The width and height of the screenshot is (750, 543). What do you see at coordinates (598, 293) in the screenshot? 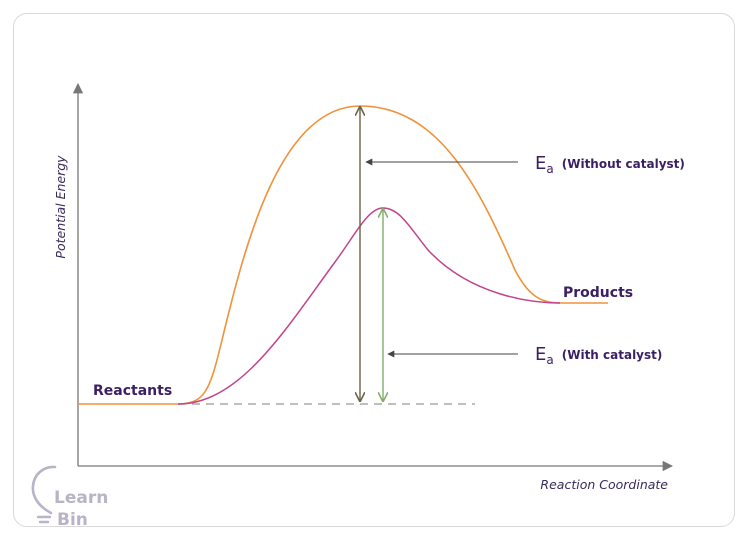
I see `products-label: Products` at bounding box center [598, 293].